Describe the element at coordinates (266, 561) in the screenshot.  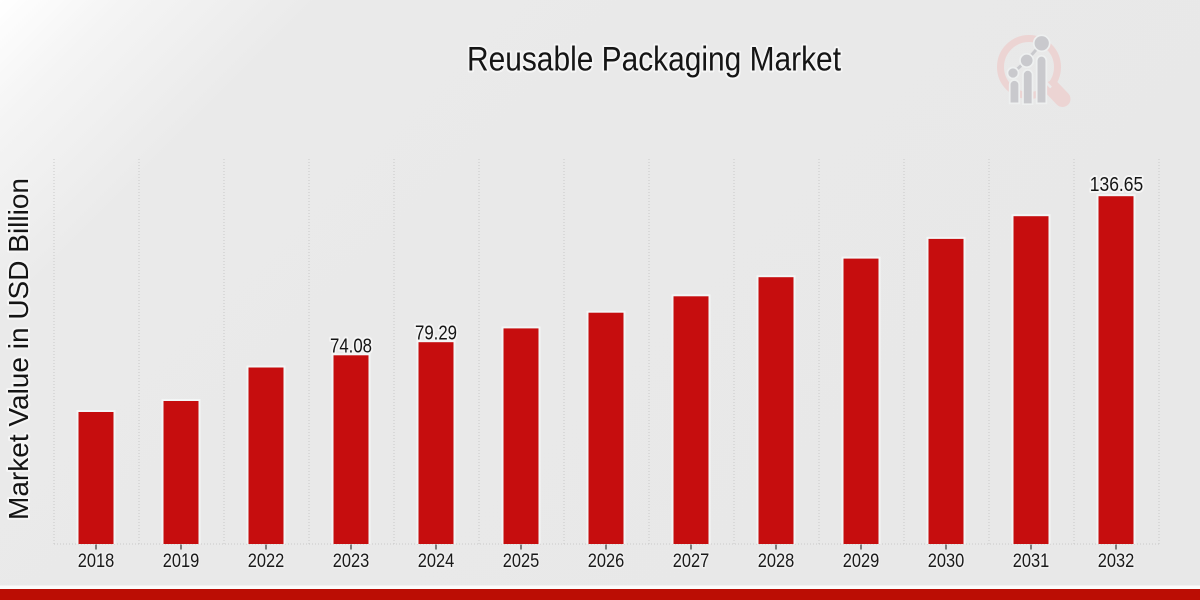
I see `svg-text: 2022` at that location.